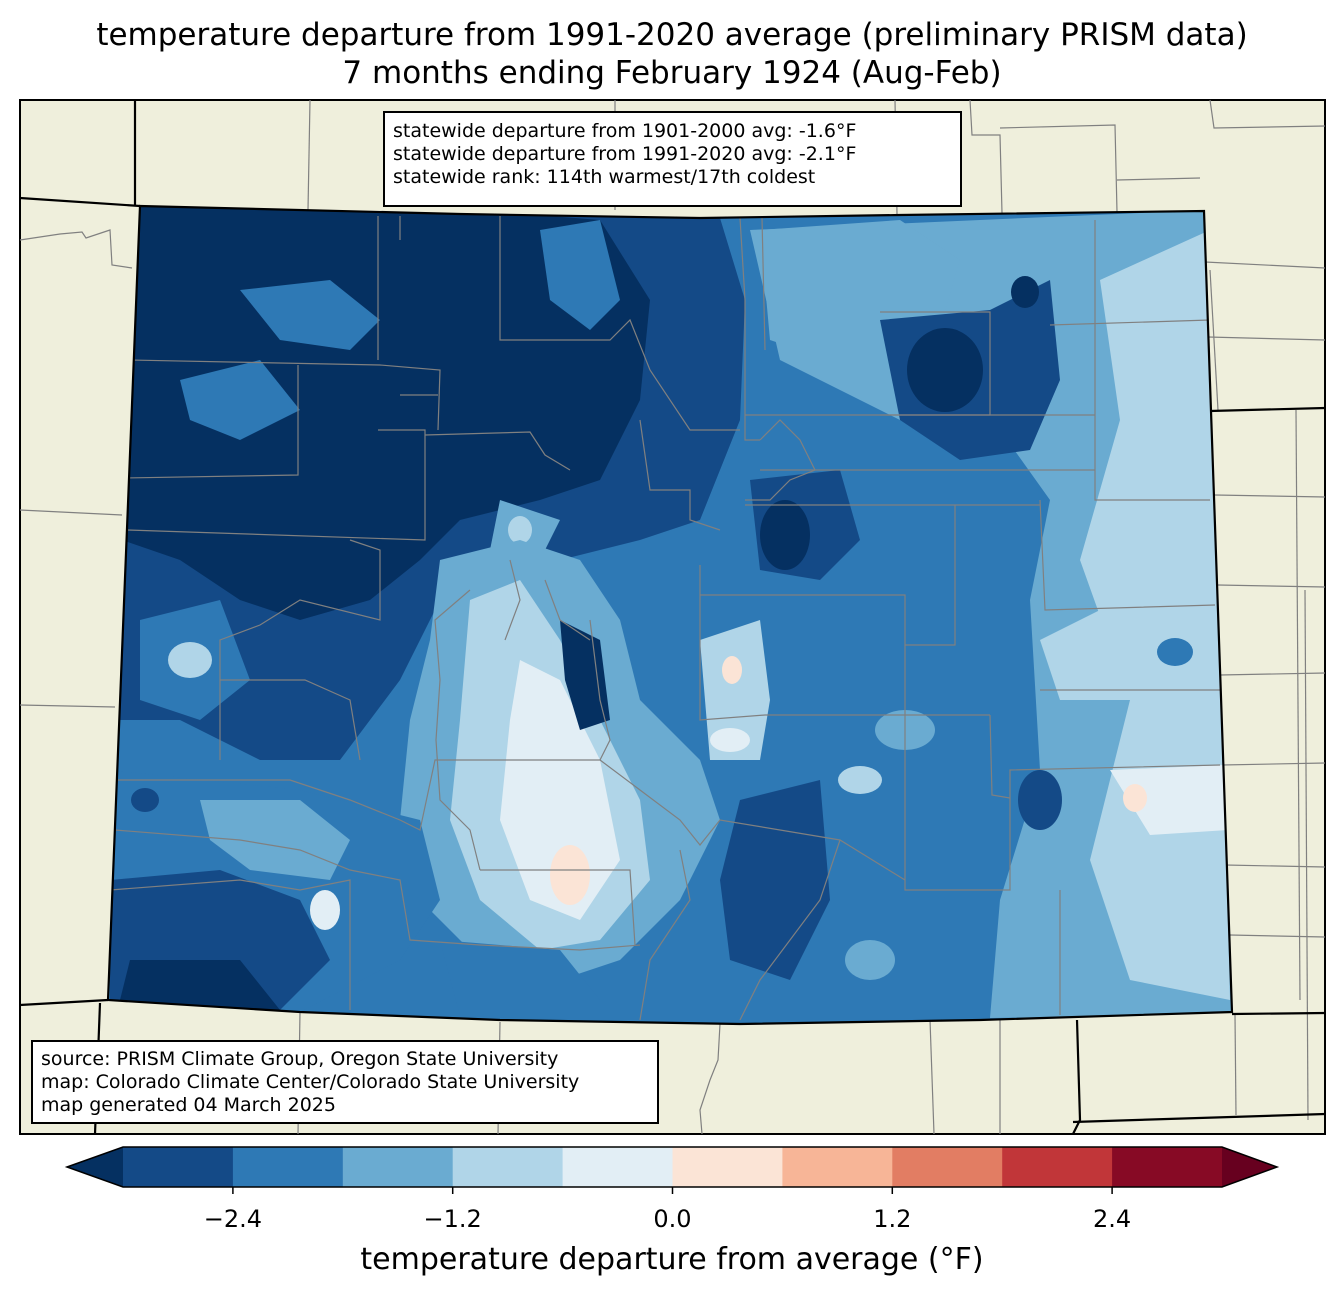 This screenshot has height=1299, width=1344. I want to click on colorbar-over-arrow, so click(1249, 1167).